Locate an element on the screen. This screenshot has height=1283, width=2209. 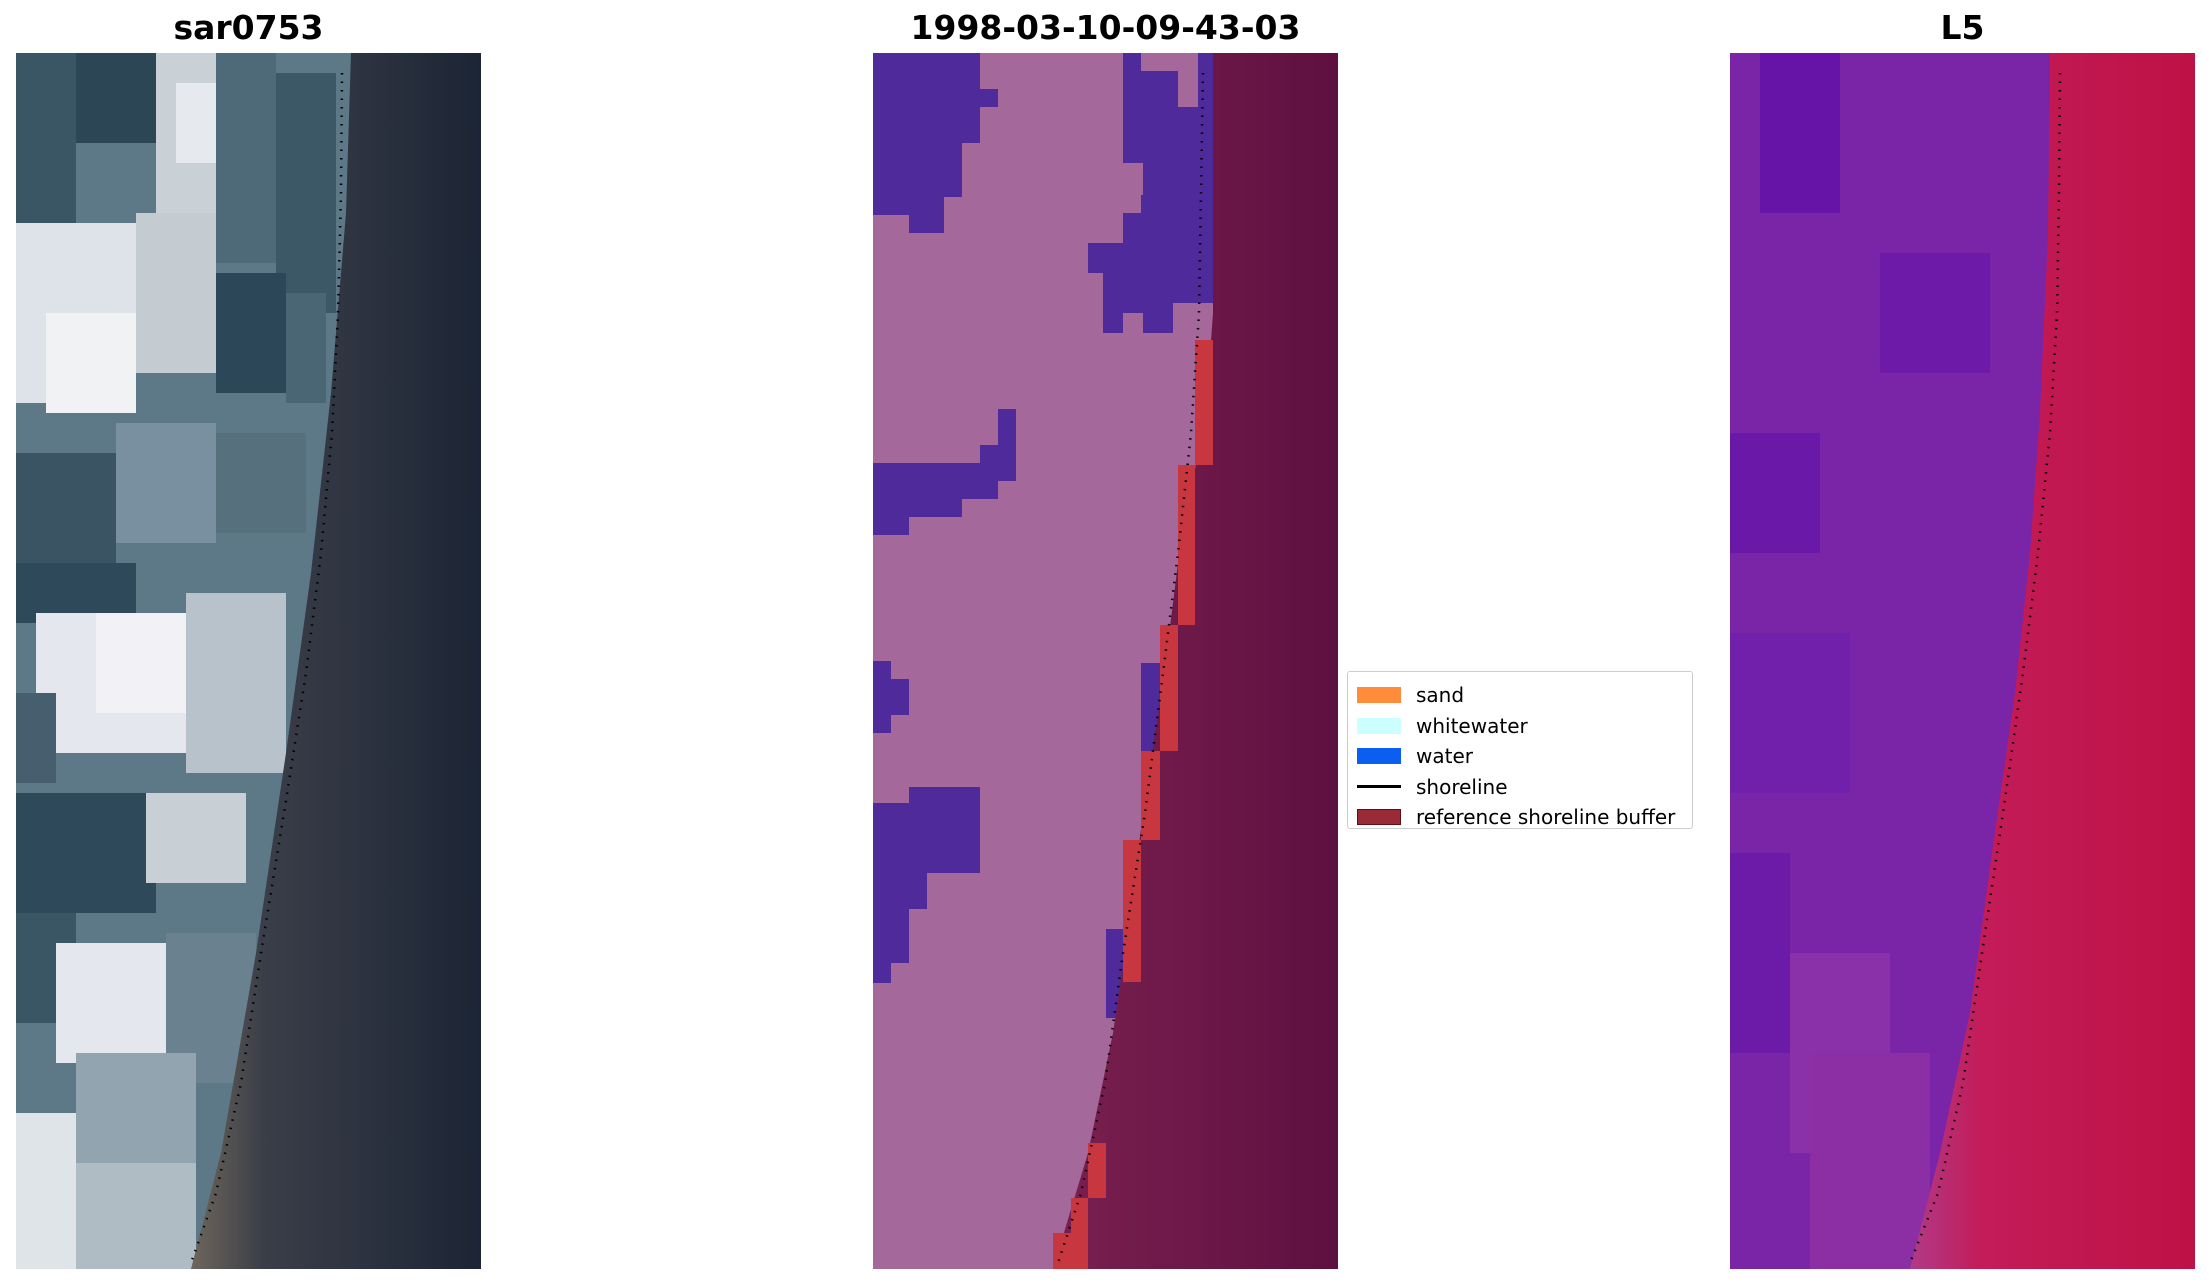
legend-item-shoreline: shoreline is located at coordinates (1520, 787).